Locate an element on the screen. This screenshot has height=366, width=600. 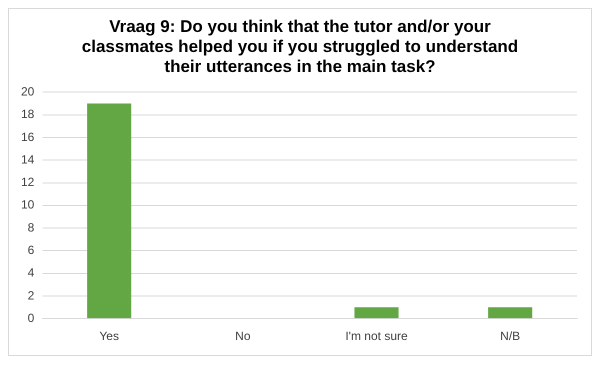
x-tick-label: N/B is located at coordinates (510, 336).